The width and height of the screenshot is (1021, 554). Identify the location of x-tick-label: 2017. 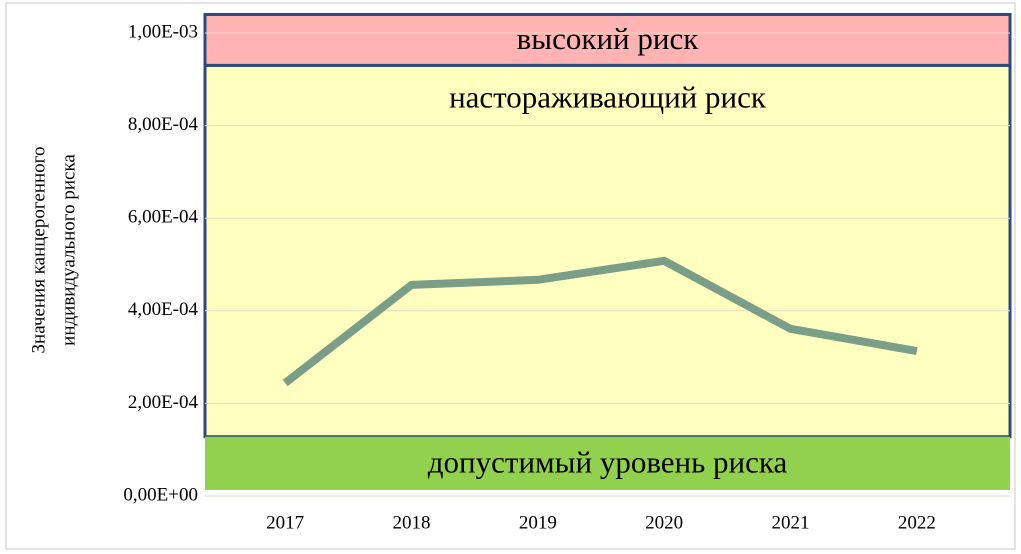
(285, 522).